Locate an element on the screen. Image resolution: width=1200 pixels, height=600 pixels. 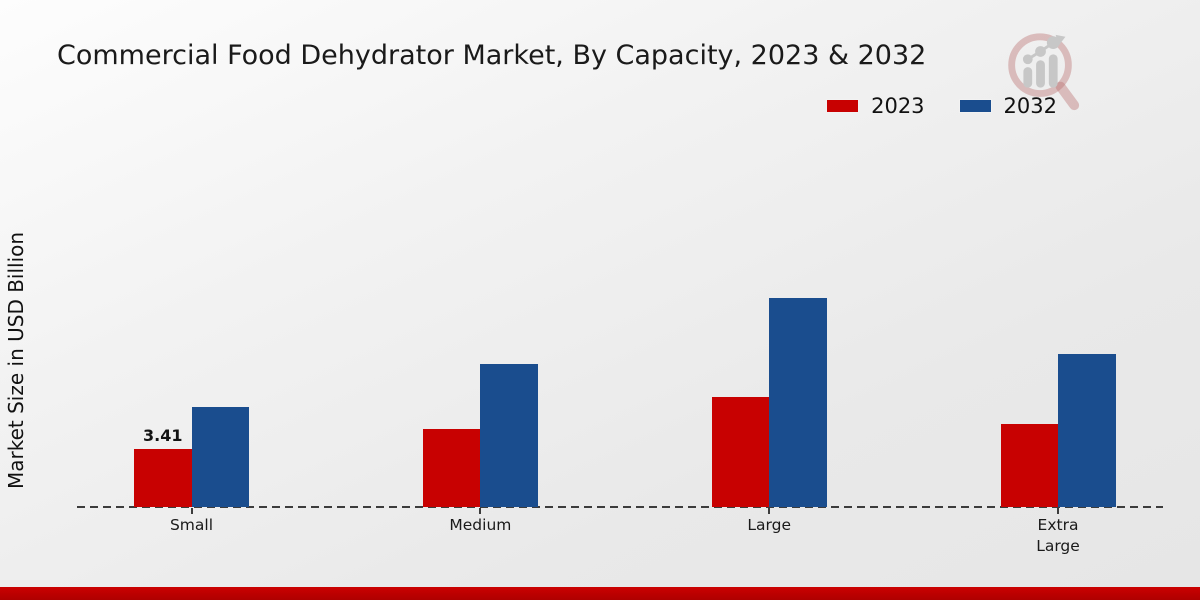
bar-2032-large is located at coordinates (798, 402).